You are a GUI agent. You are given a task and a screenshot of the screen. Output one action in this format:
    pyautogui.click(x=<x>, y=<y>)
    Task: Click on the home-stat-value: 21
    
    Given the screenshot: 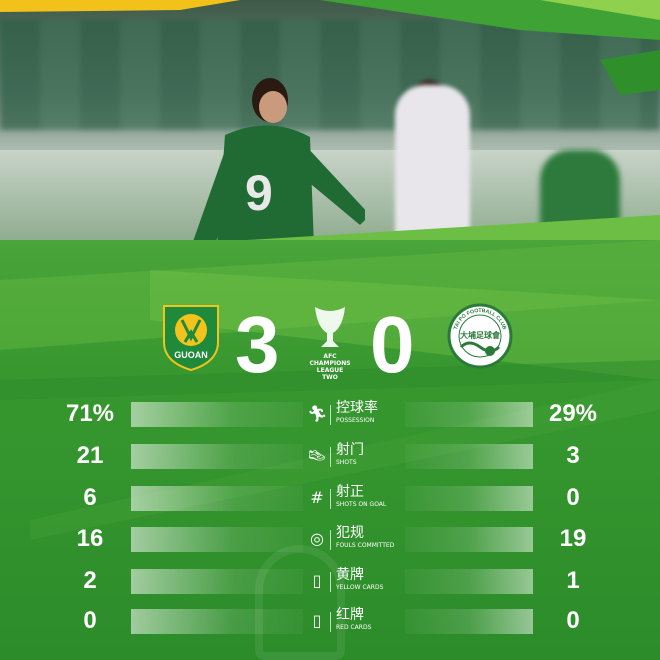 What is the action you would take?
    pyautogui.click(x=90, y=455)
    